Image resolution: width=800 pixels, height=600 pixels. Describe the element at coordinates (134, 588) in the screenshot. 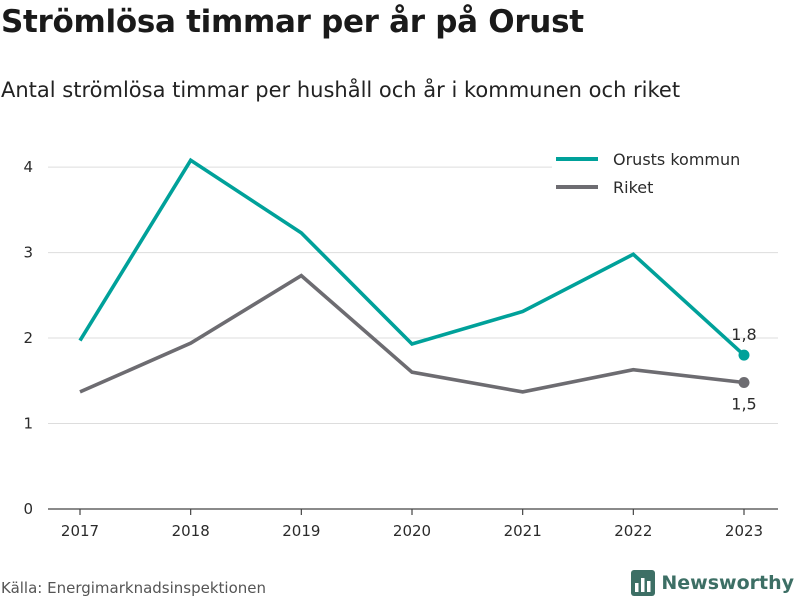

I see `source-note: Källa: Energimarknadsinspektionen` at that location.